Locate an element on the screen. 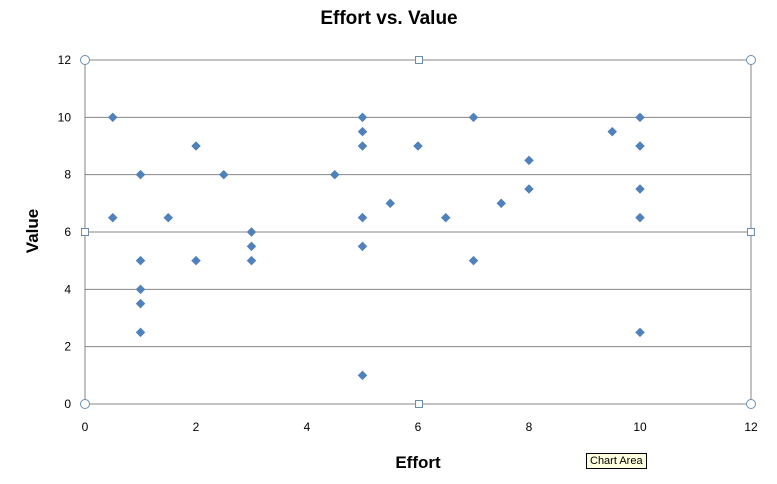  x-tick-label: 2 is located at coordinates (196, 427).